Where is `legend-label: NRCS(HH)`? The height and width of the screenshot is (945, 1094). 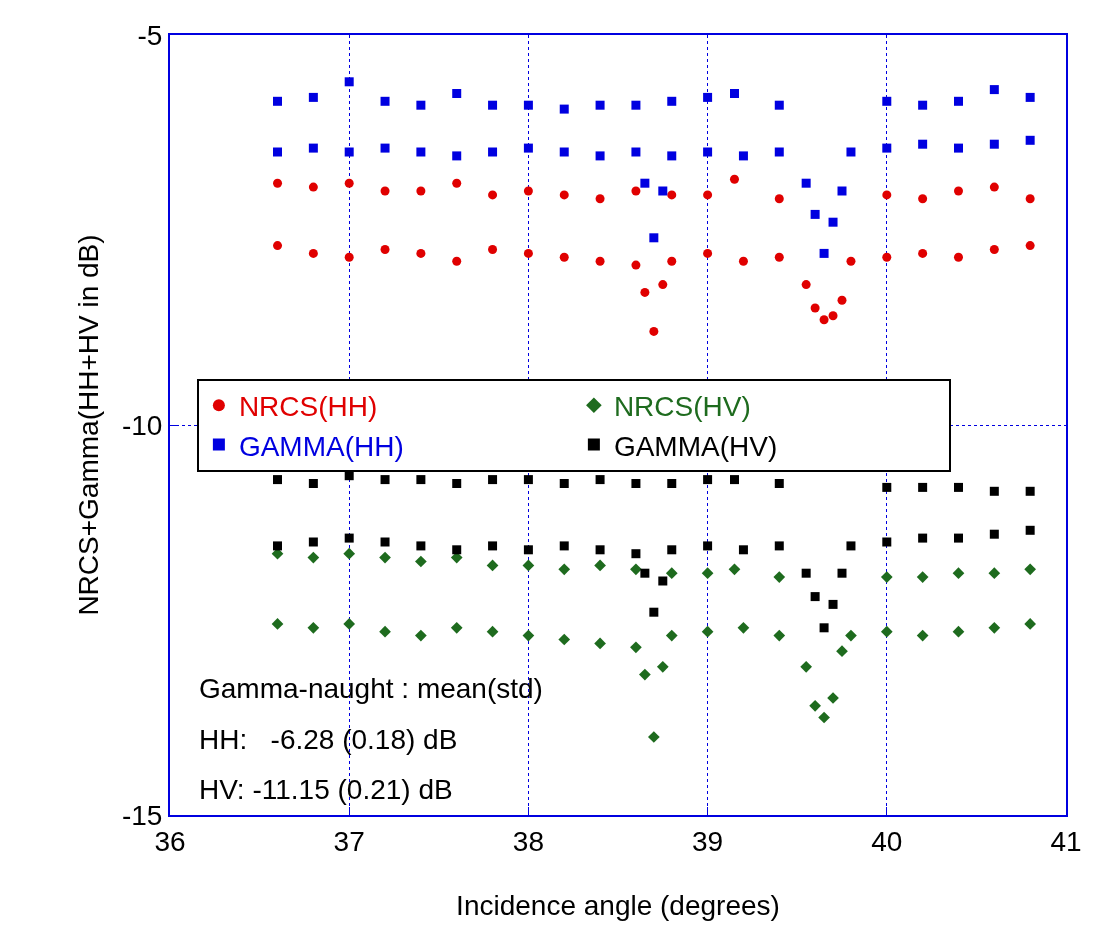
legend-label: NRCS(HH) is located at coordinates (308, 407).